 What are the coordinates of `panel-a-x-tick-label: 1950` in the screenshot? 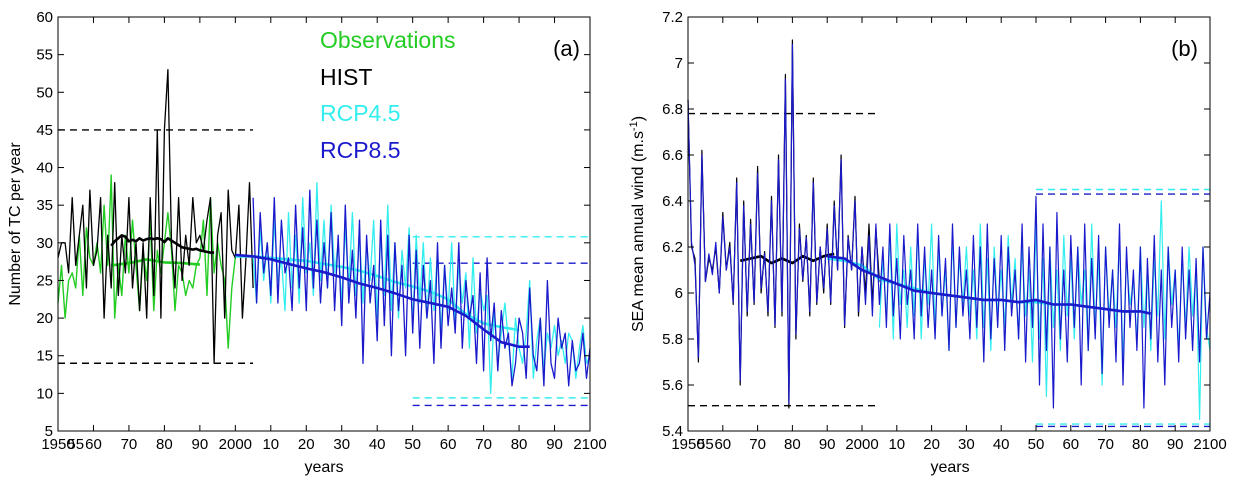 It's located at (57, 444).